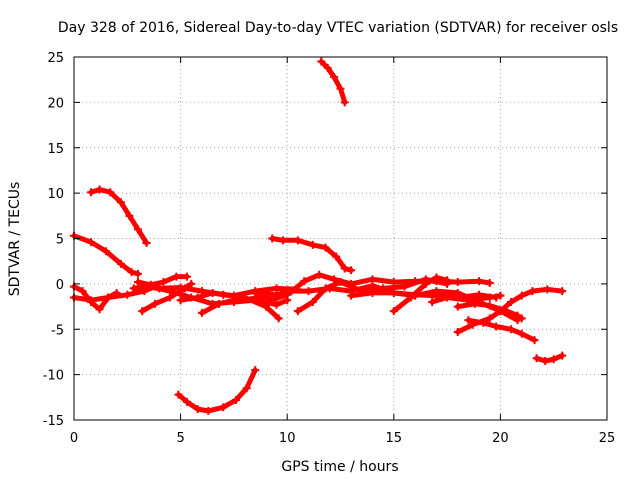 The height and width of the screenshot is (480, 640). What do you see at coordinates (74, 438) in the screenshot?
I see `x-tick-label: 0` at bounding box center [74, 438].